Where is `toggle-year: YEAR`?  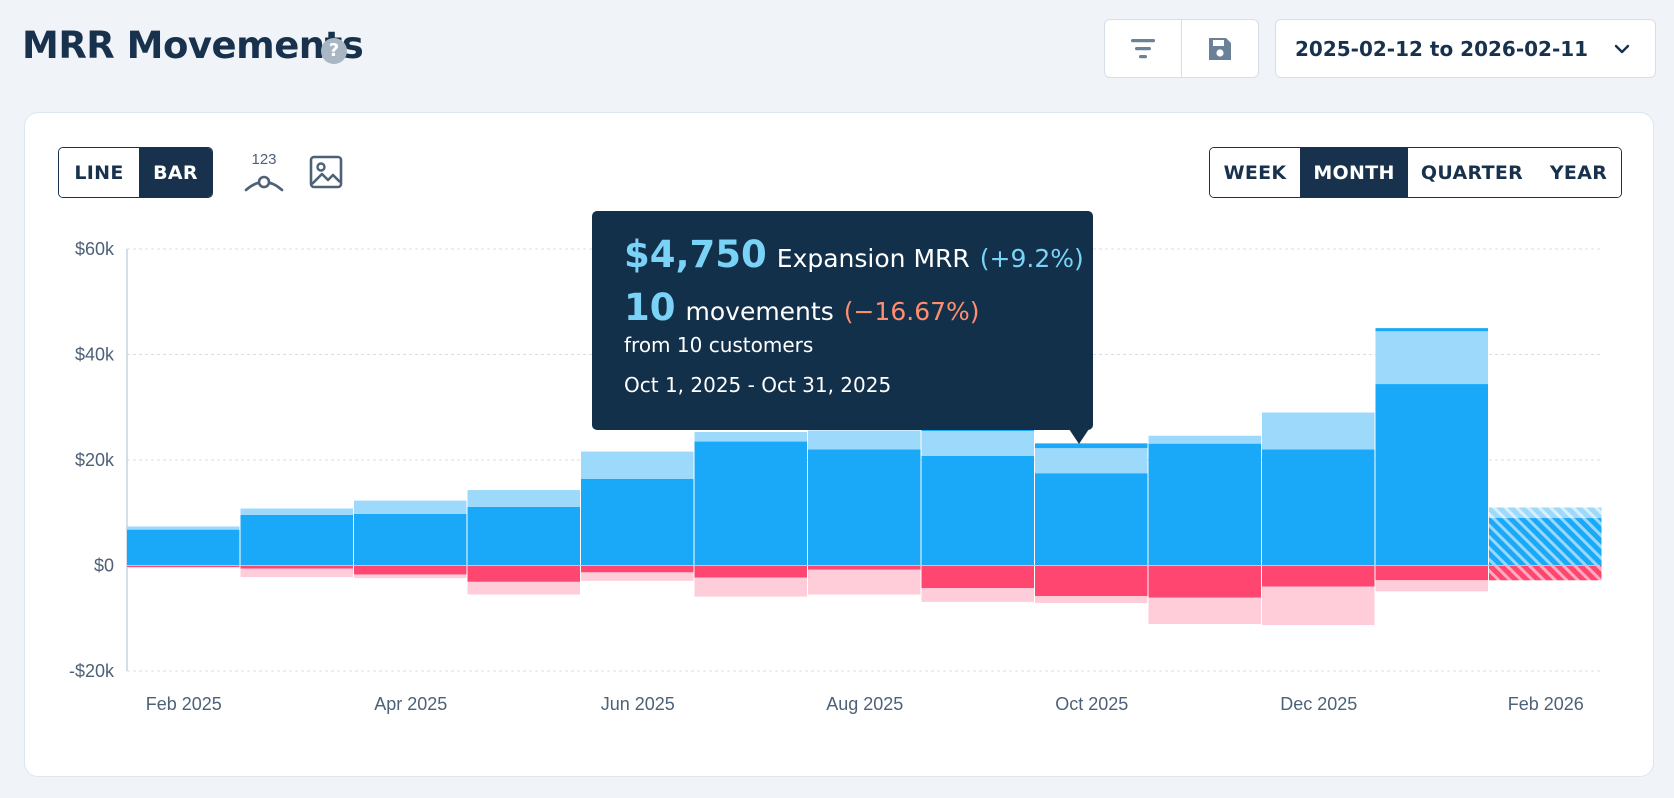
toggle-year: YEAR is located at coordinates (1578, 172).